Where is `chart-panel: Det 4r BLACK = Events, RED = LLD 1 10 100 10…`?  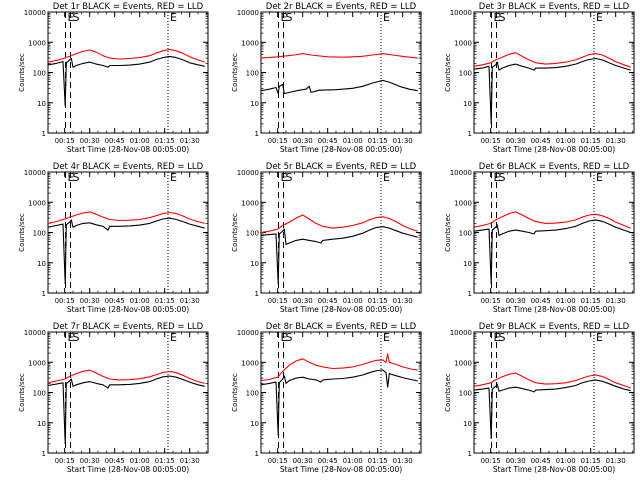 chart-panel: Det 4r BLACK = Events, RED = LLD 1 10 100 10… is located at coordinates (113, 238).